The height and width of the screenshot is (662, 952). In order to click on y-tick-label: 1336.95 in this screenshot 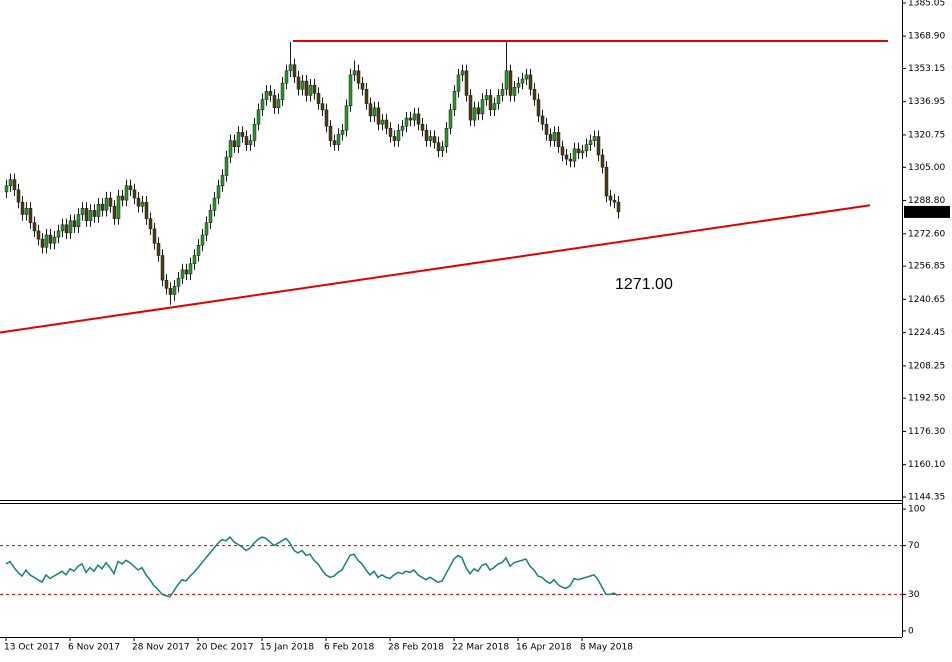, I will do `click(926, 102)`.